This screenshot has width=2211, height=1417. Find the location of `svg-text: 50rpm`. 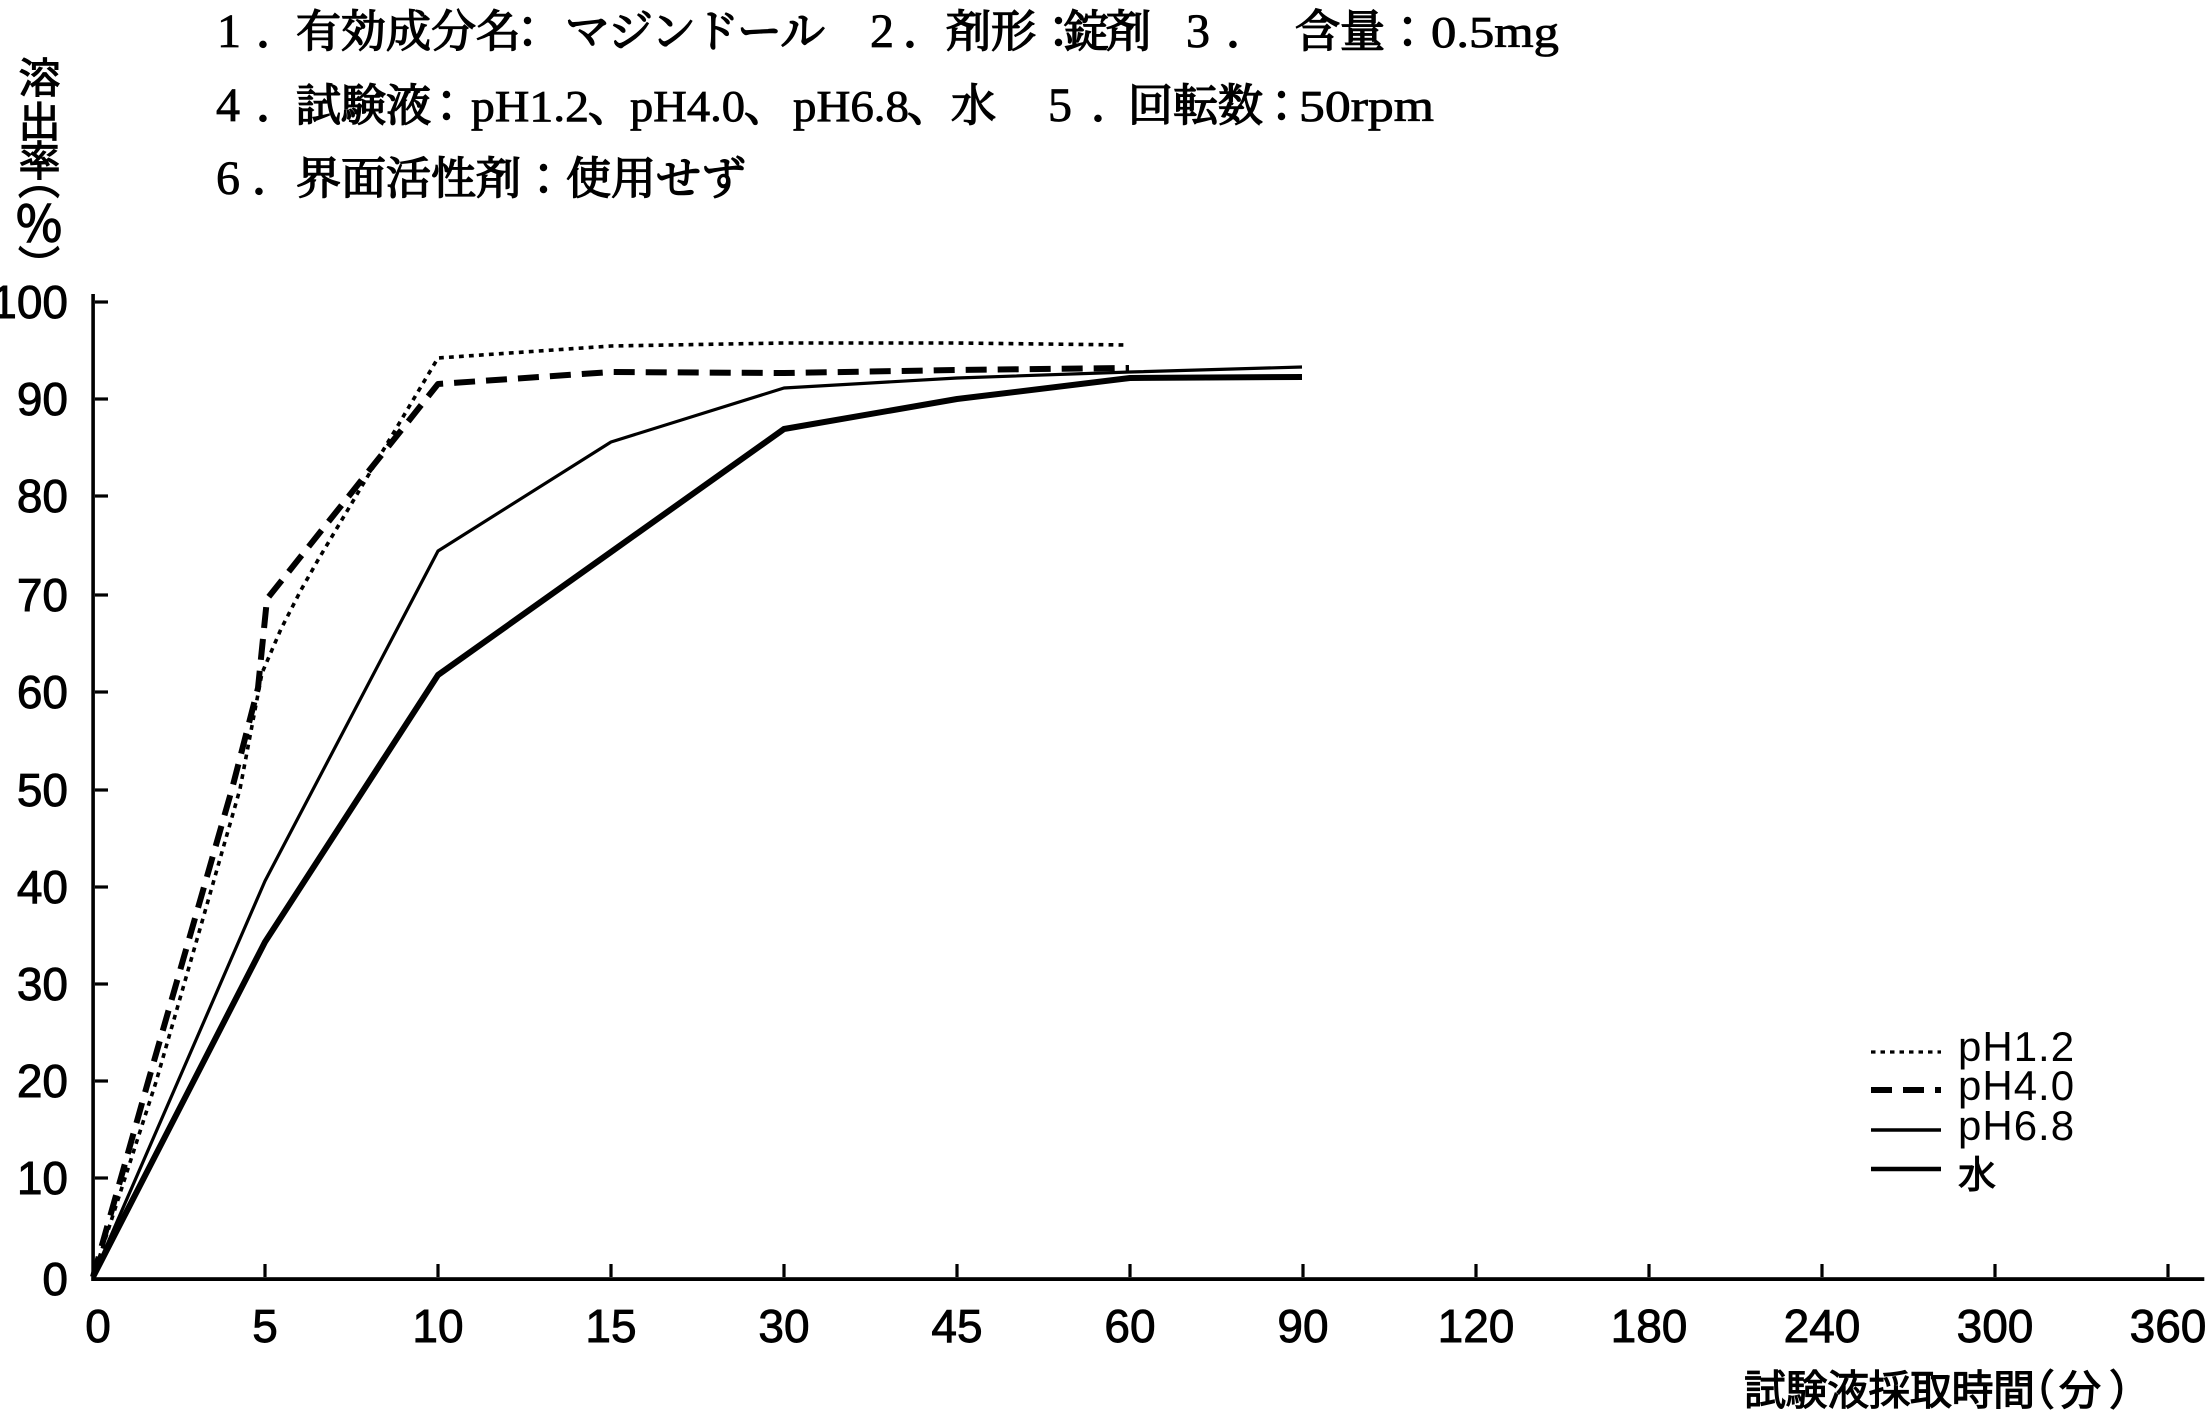

svg-text: 50rpm is located at coordinates (1366, 106).